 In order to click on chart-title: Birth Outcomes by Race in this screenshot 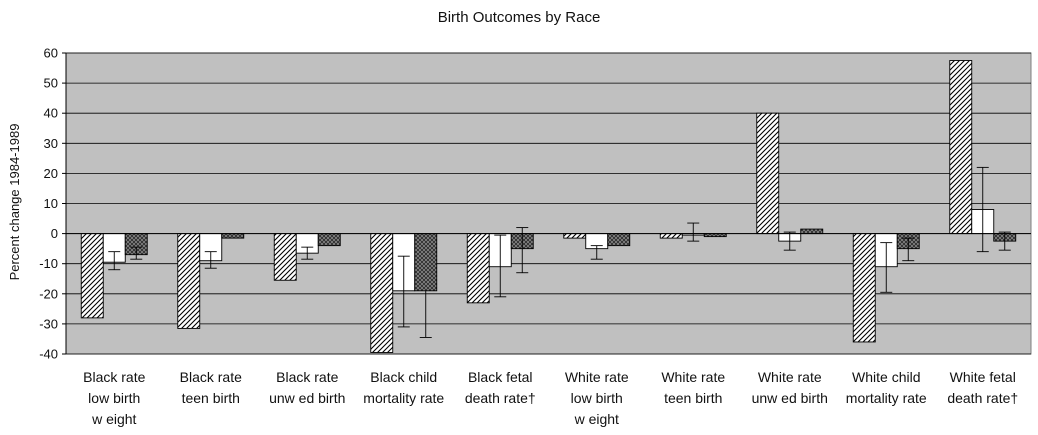, I will do `click(519, 17)`.